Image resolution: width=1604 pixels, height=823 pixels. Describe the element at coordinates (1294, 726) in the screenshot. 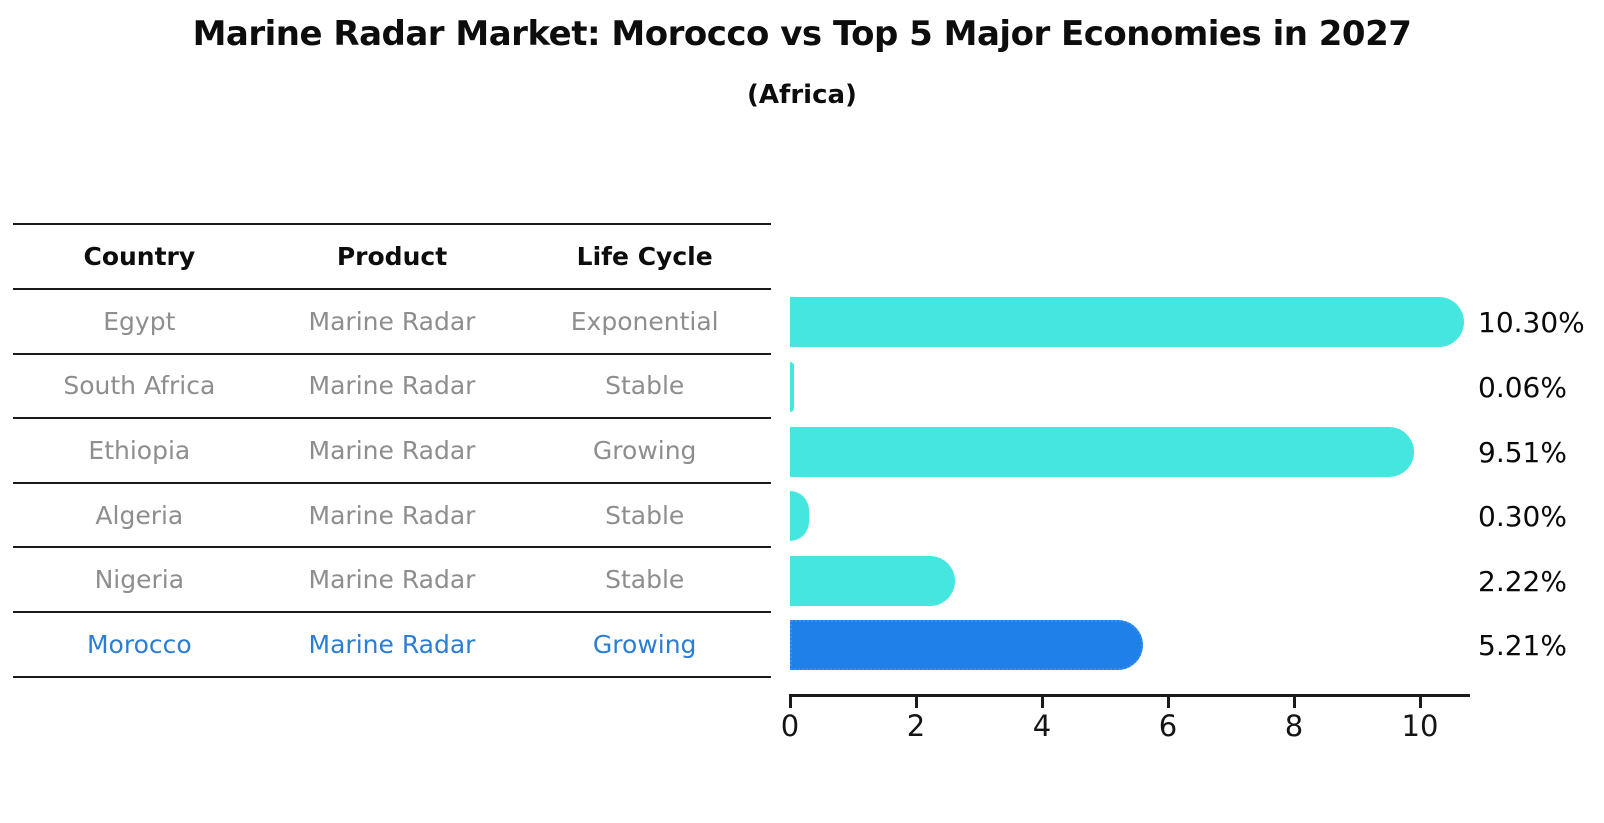

I see `x-tick-label: 8` at that location.